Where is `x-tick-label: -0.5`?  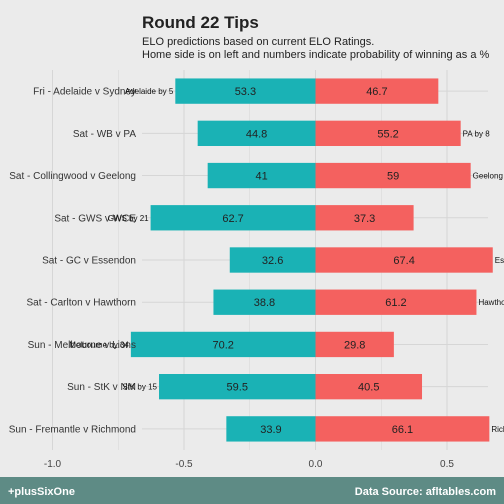 x-tick-label: -0.5 is located at coordinates (184, 464).